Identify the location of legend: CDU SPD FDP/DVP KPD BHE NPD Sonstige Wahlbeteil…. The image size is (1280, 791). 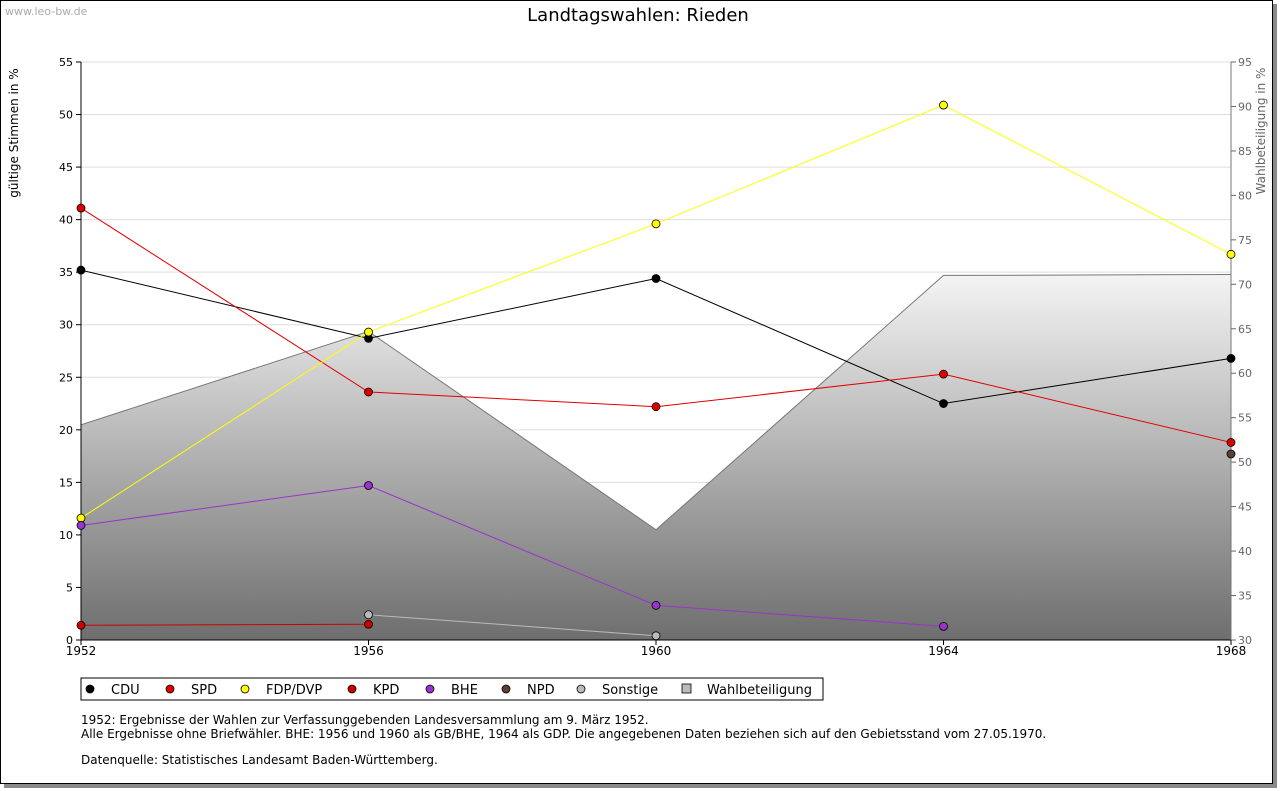
(452, 689).